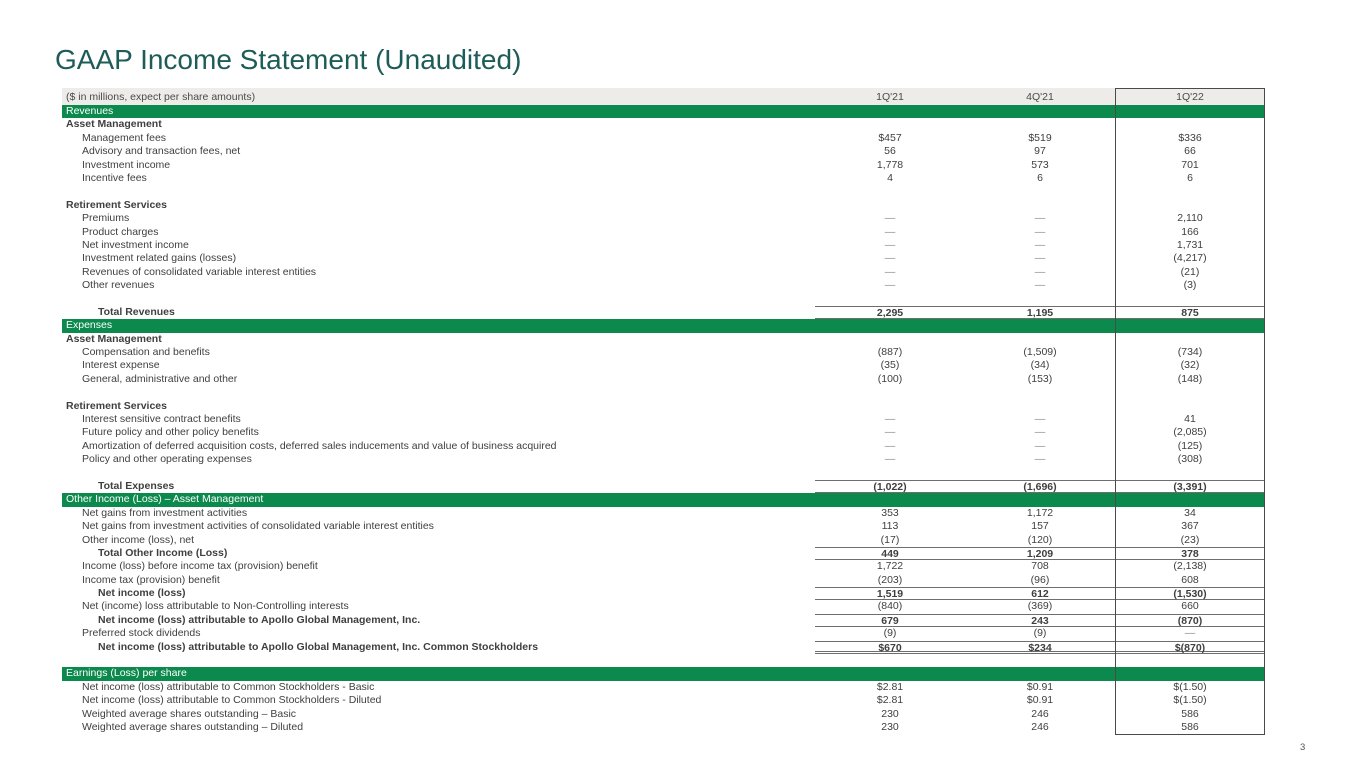  I want to click on value-cell: (2,138), so click(1190, 566).